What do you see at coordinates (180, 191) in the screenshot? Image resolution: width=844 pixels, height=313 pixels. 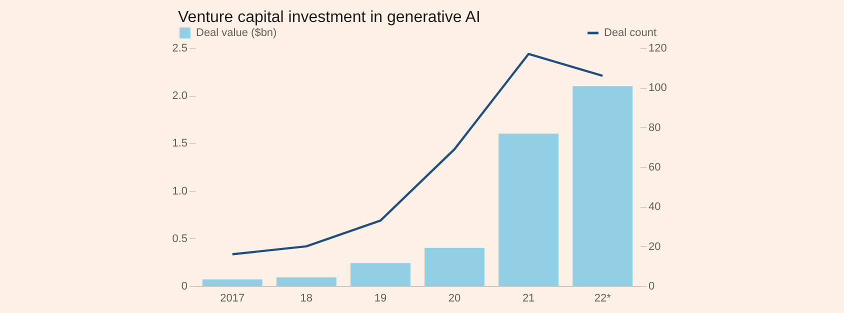 I see `y-tick-label: 1.0` at bounding box center [180, 191].